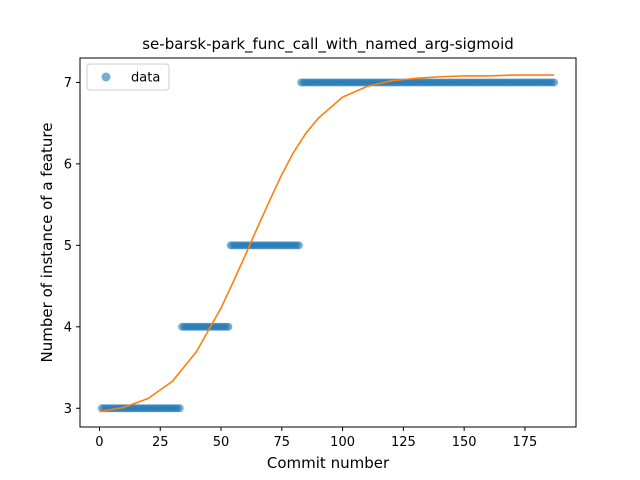 The image size is (640, 480). I want to click on x-axis-label: Commit number, so click(328, 463).